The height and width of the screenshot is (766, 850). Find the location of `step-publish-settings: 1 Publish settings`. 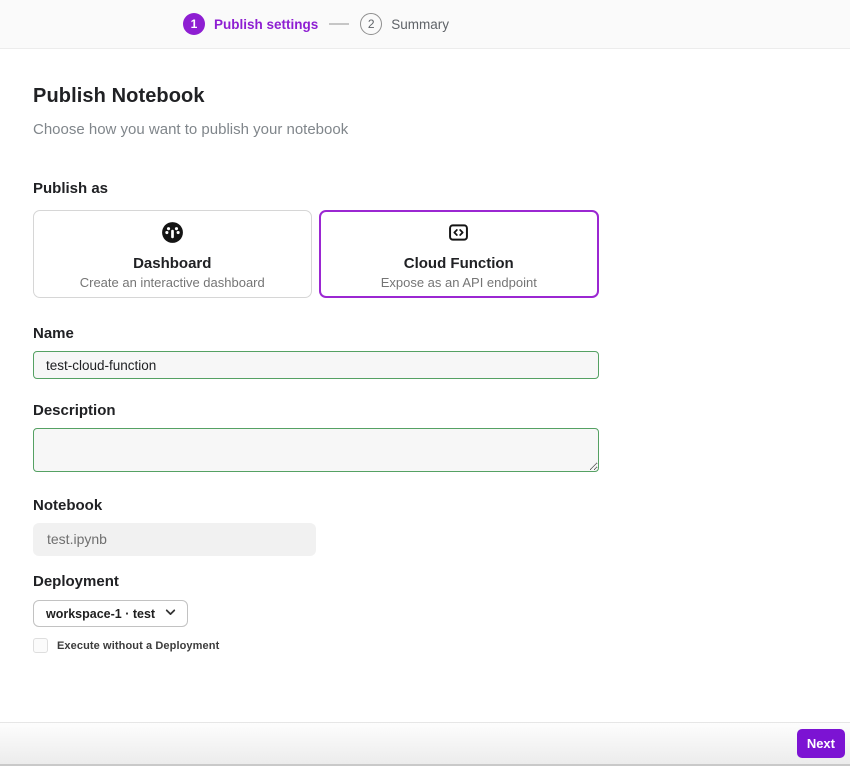

step-publish-settings: 1 Publish settings is located at coordinates (250, 24).